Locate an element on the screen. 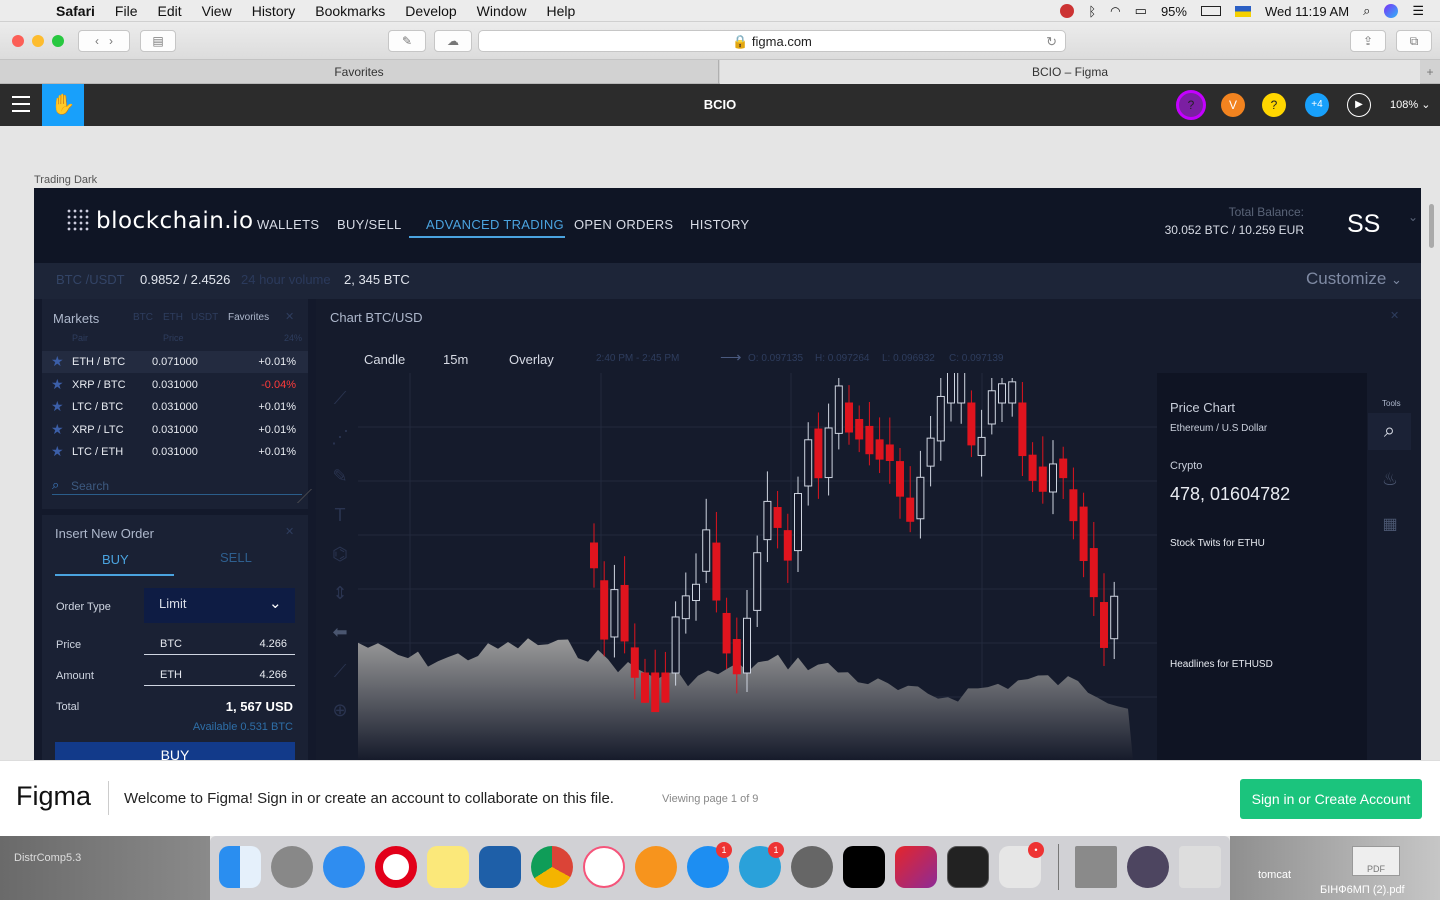  opera-icon is located at coordinates (396, 867).